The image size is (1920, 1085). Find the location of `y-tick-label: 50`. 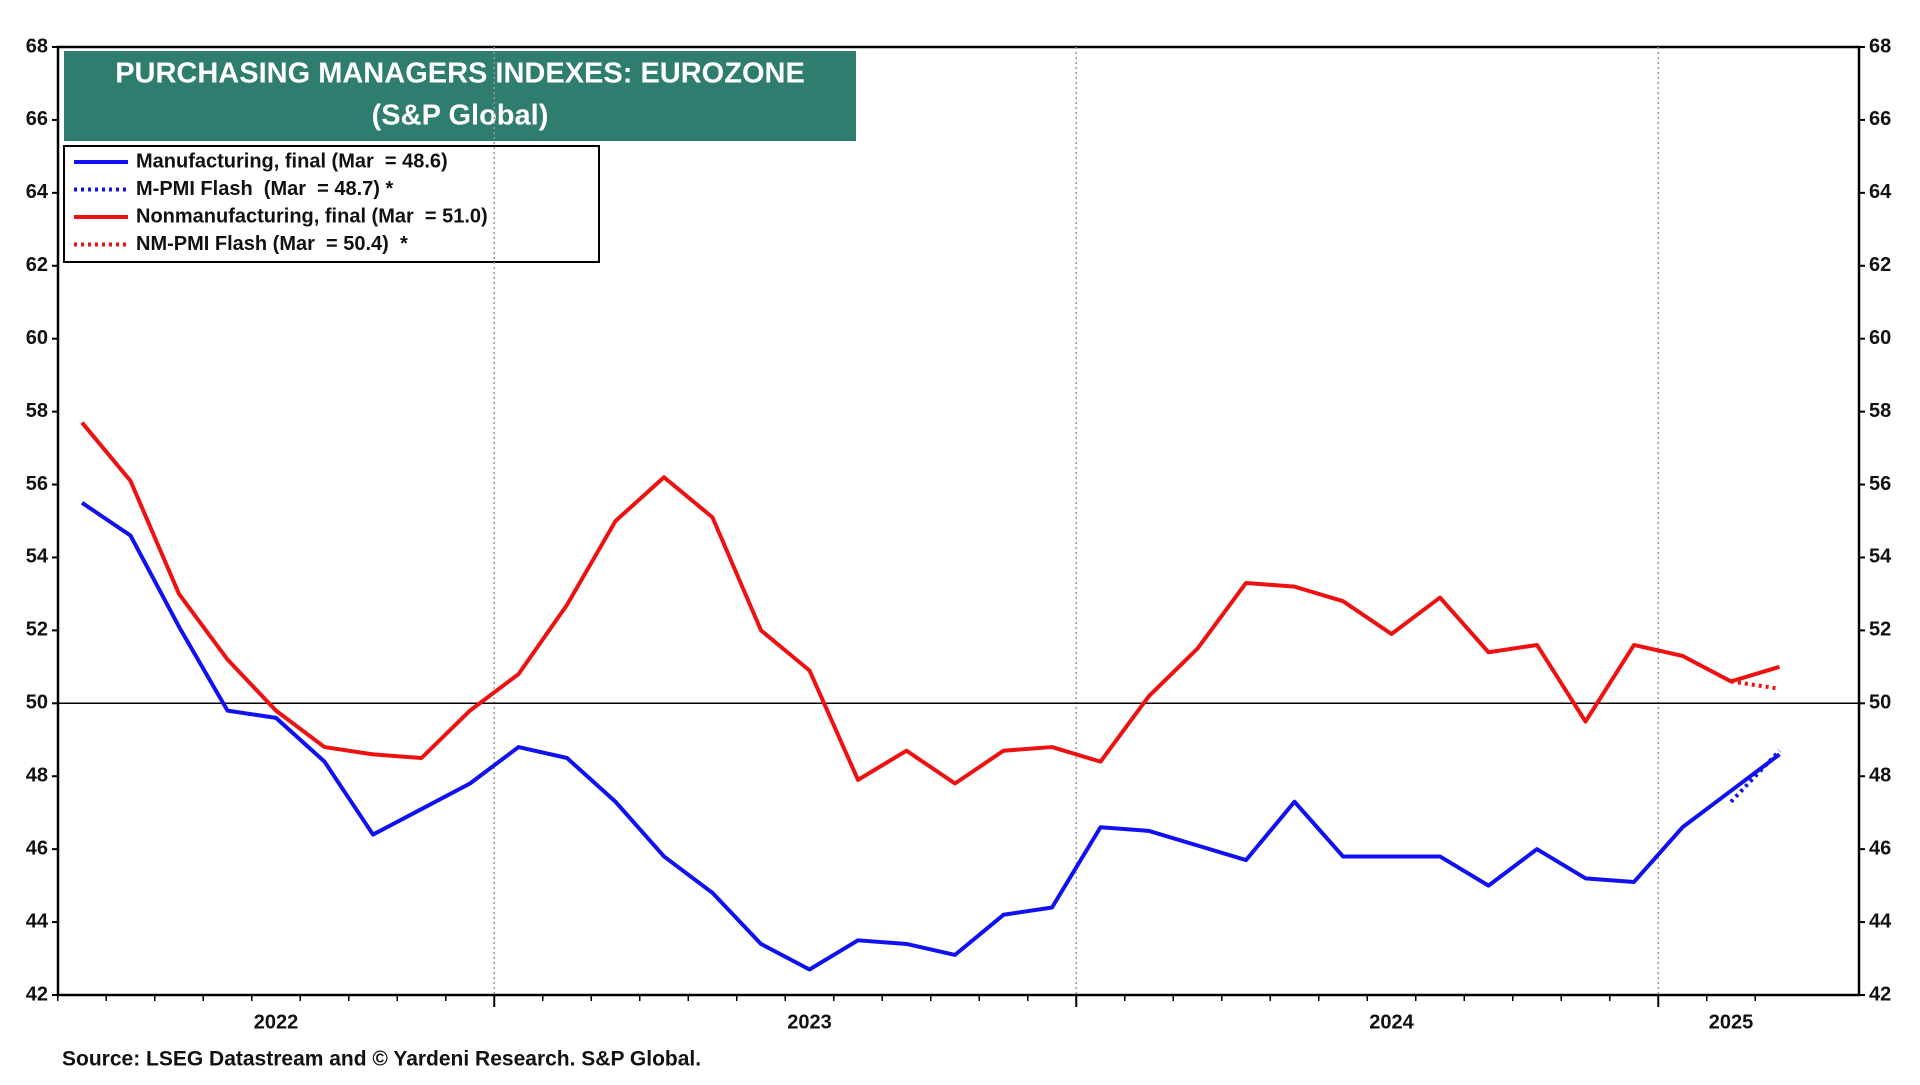

y-tick-label: 50 is located at coordinates (37, 703).